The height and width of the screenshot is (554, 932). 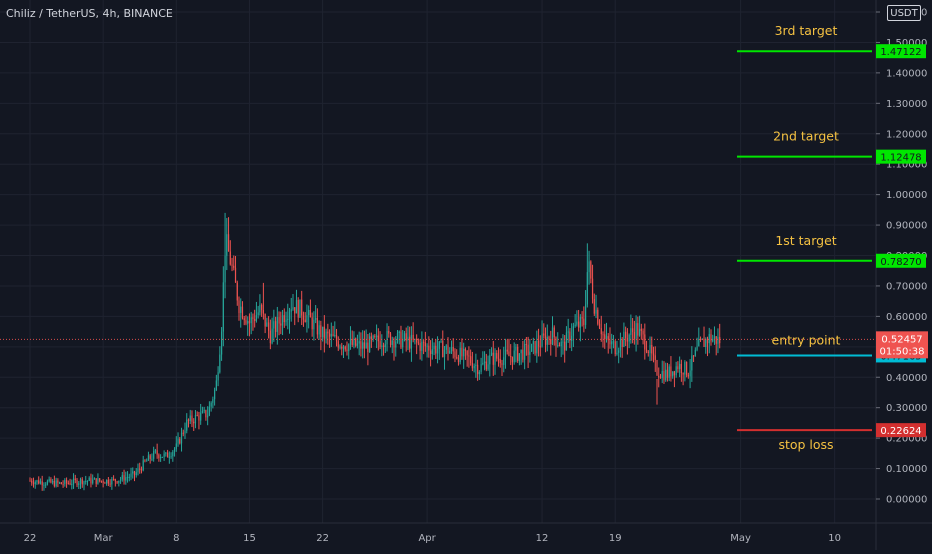 I want to click on price-tag, so click(x=901, y=430).